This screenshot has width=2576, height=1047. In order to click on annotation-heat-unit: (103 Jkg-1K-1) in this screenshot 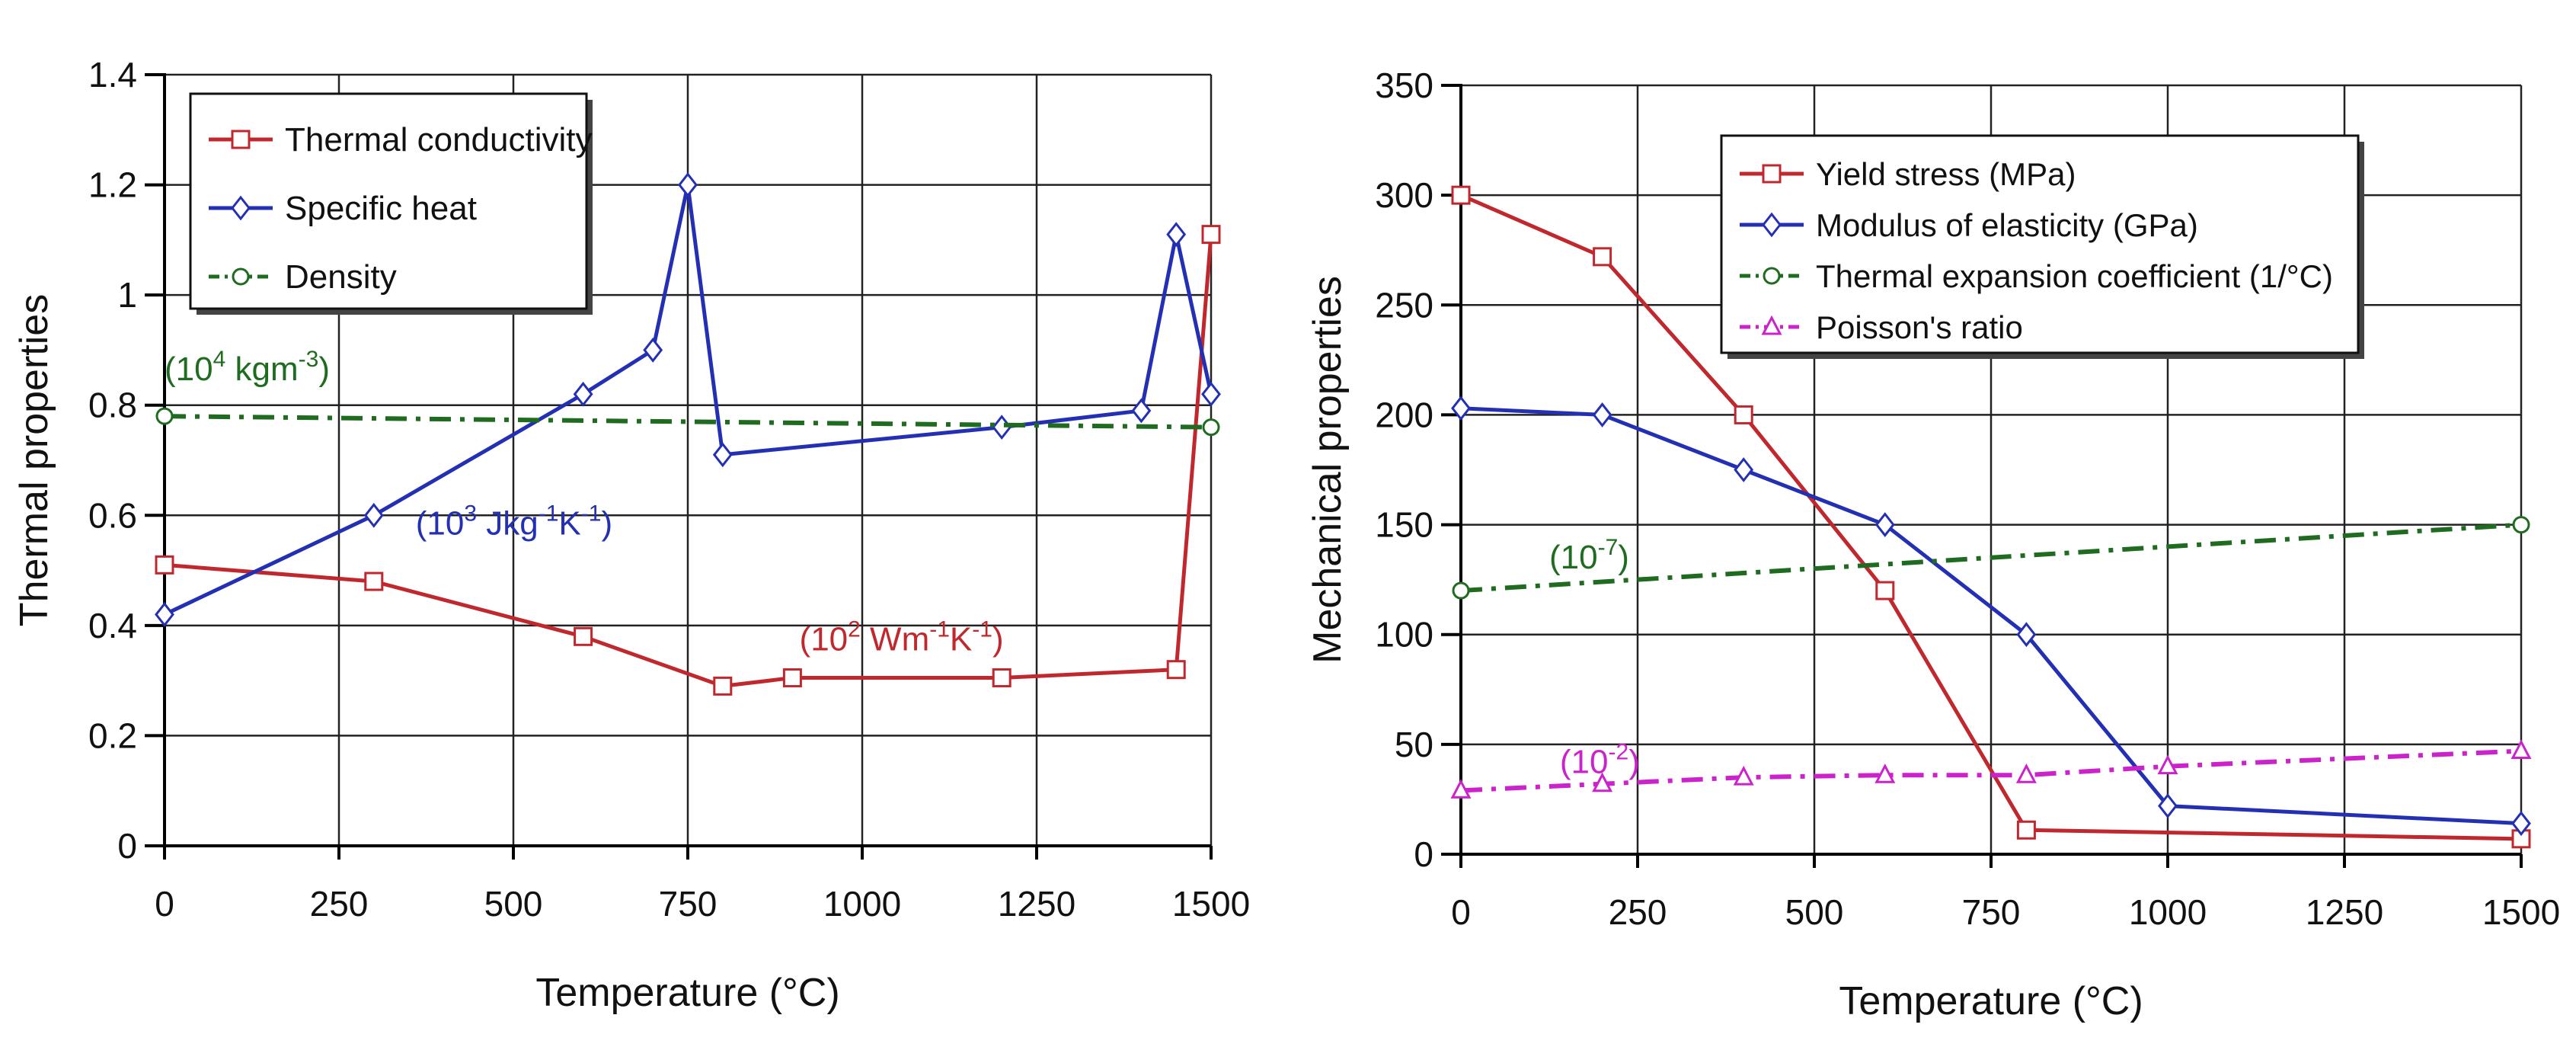, I will do `click(514, 522)`.